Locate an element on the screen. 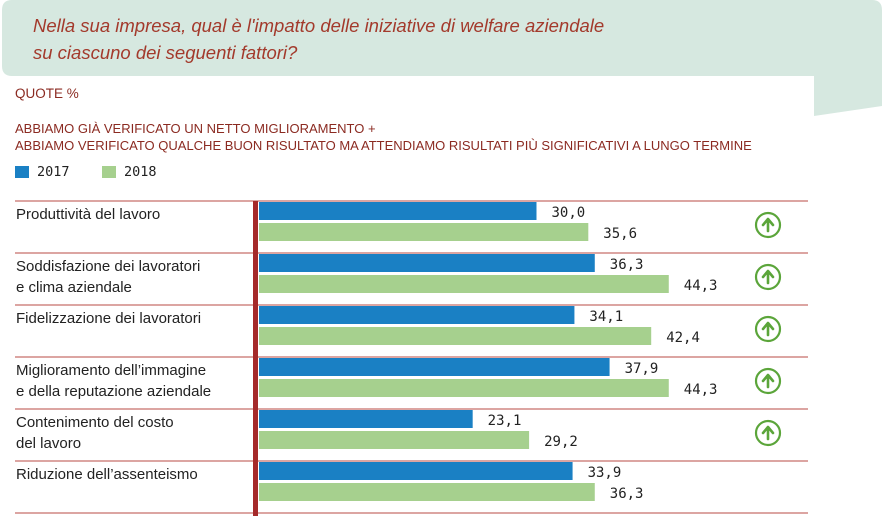 This screenshot has width=888, height=518. value-label-2018: 29,2 is located at coordinates (561, 442).